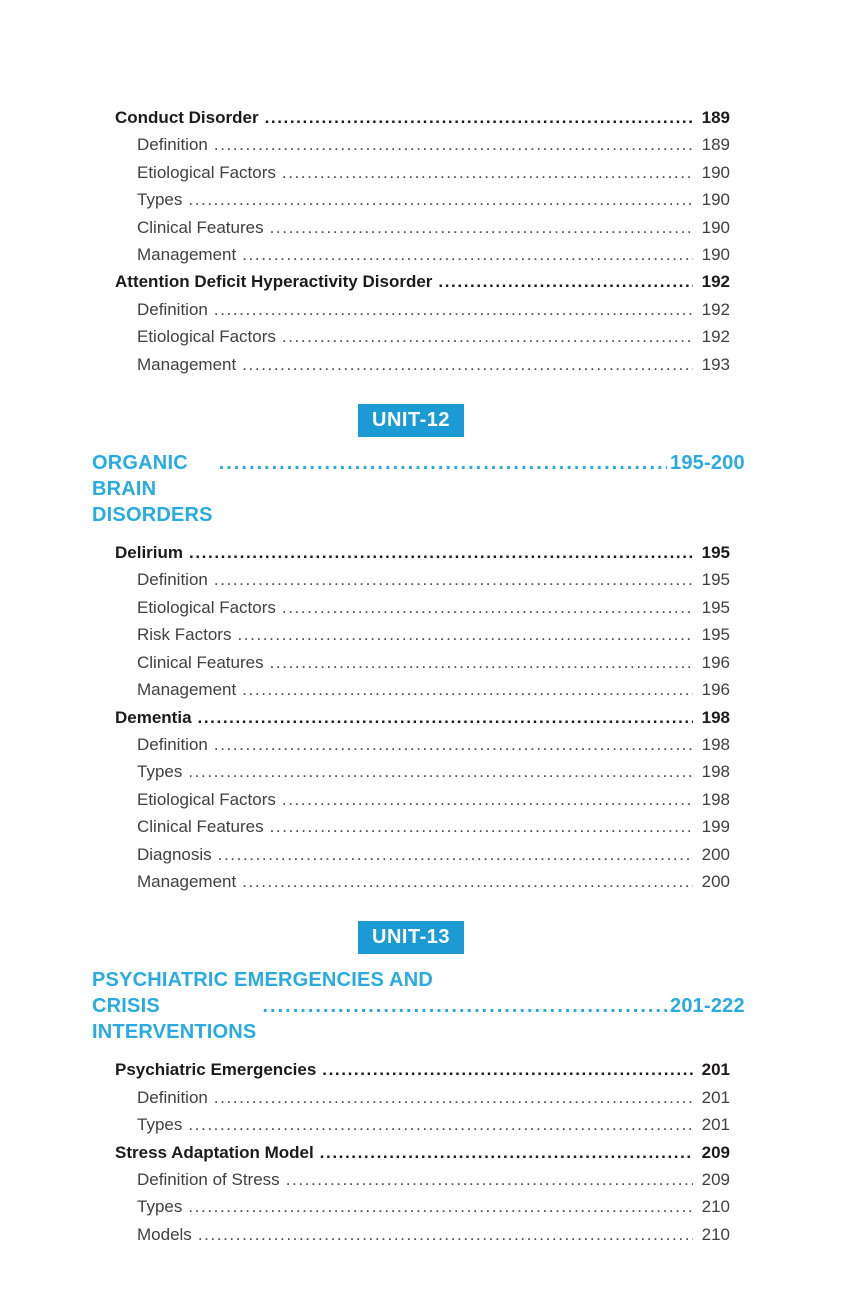 The width and height of the screenshot is (841, 1313). I want to click on toc-entry: Dementia 198, so click(422, 717).